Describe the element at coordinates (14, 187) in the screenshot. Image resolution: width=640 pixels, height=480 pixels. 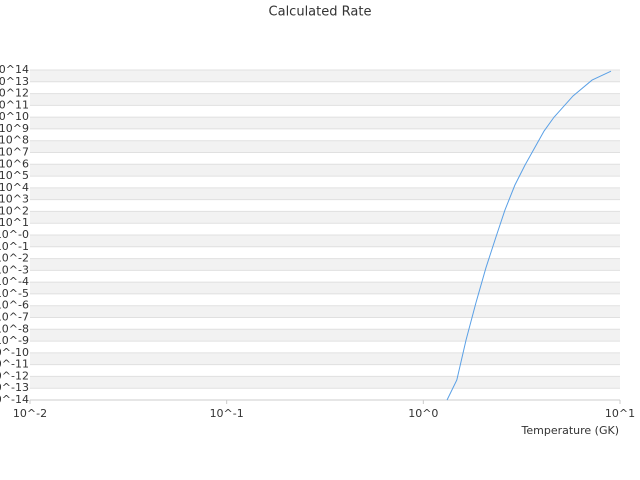
I see `y-tick-label: 10^4` at that location.